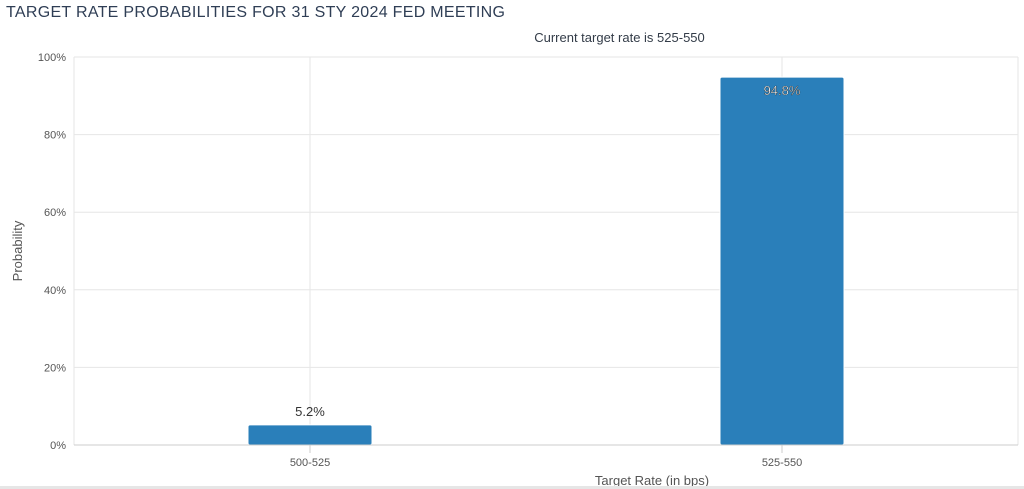  I want to click on x-axis-title: Target Rate (in bps), so click(652, 480).